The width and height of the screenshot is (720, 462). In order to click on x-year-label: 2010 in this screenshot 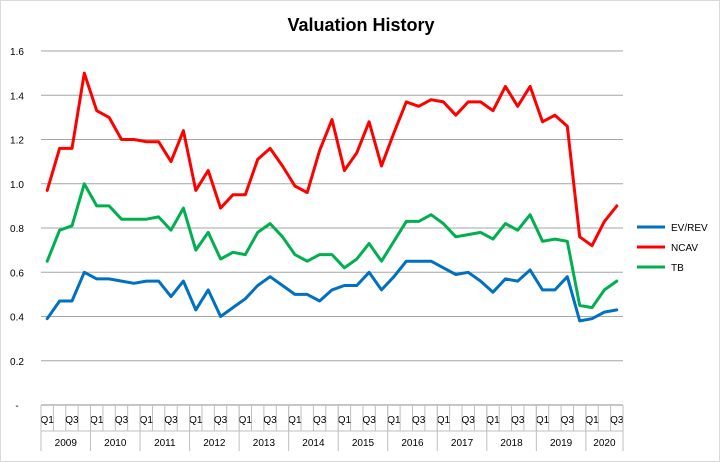, I will do `click(115, 443)`.